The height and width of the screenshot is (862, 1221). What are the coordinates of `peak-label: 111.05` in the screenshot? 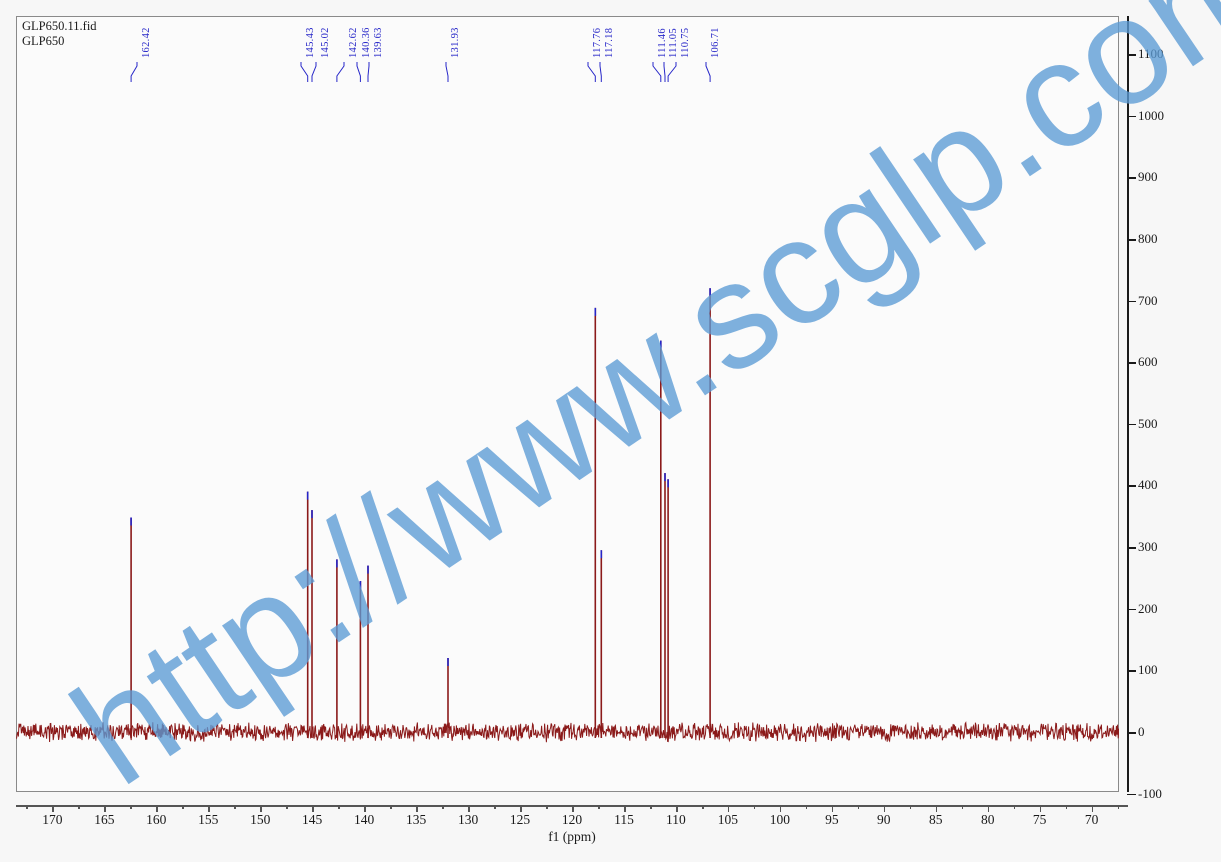 It's located at (673, 43).